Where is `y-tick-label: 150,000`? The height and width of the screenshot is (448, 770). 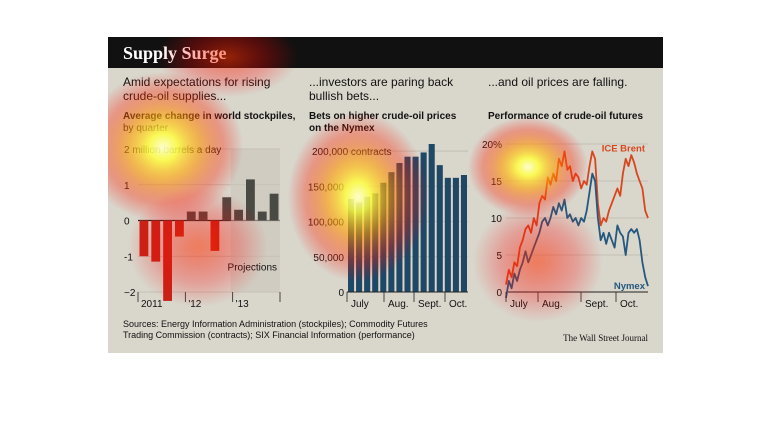
y-tick-label: 150,000 is located at coordinates (326, 187).